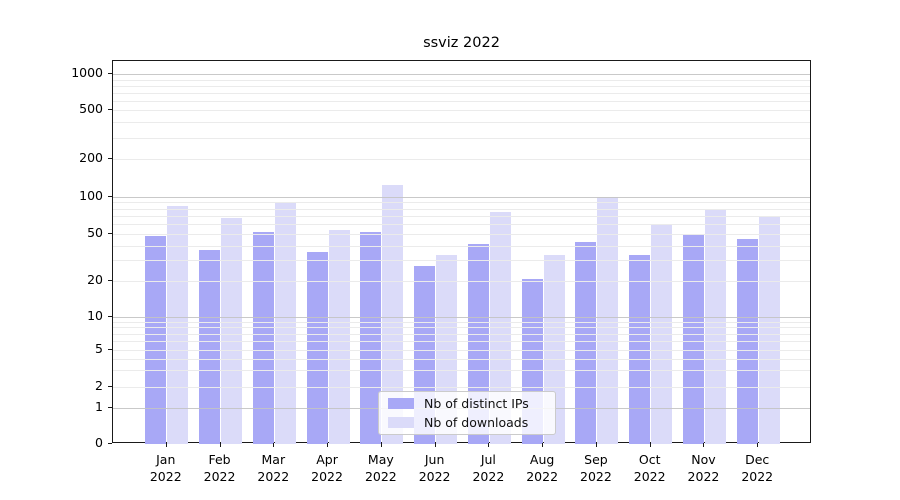 This screenshot has height=500, width=900. Describe the element at coordinates (703, 468) in the screenshot. I see `x-tick-label: Nov 2022` at that location.